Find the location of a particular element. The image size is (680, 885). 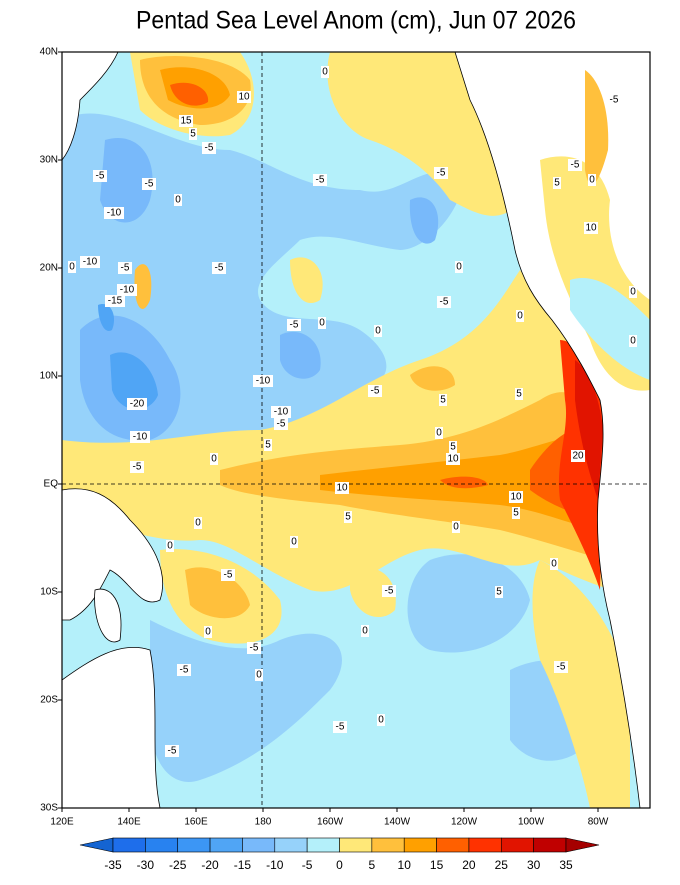

lat-label: 30S is located at coordinates (49, 808).